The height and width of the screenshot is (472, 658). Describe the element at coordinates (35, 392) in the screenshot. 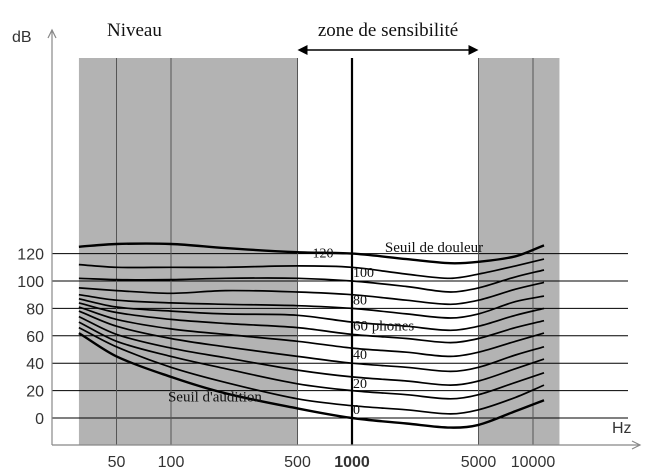

I see `y-tick-label: 20` at that location.